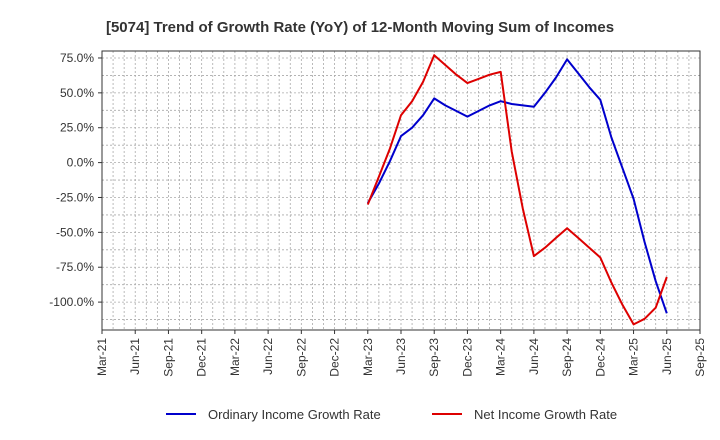  What do you see at coordinates (301, 357) in the screenshot?
I see `x-tick-label: Sep-22` at bounding box center [301, 357].